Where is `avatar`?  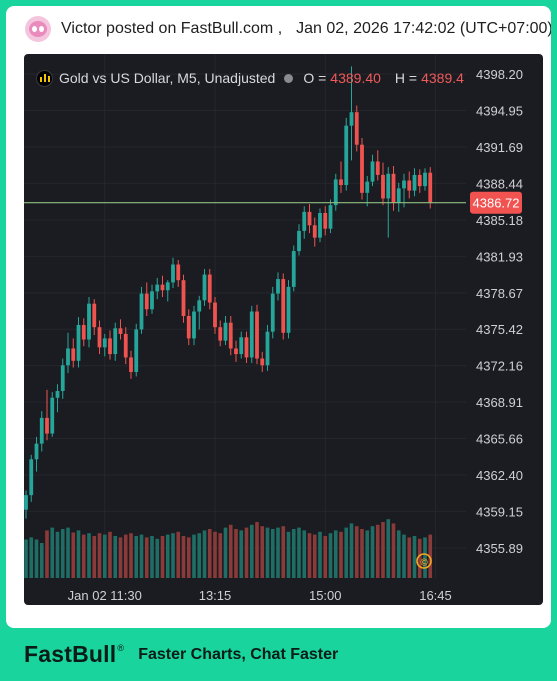
avatar is located at coordinates (38, 29).